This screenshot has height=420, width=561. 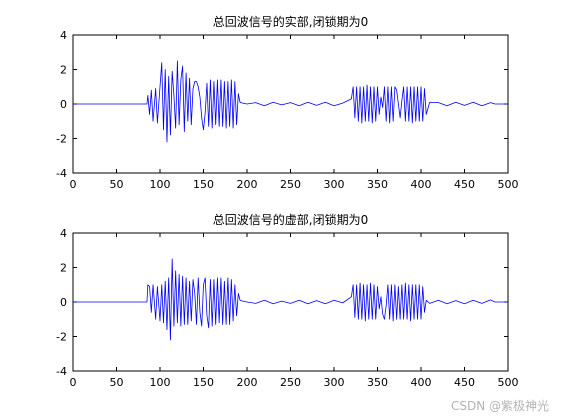 What do you see at coordinates (290, 21) in the screenshot?
I see `chart-title: 总回波信号的实部,闭锁期为0` at bounding box center [290, 21].